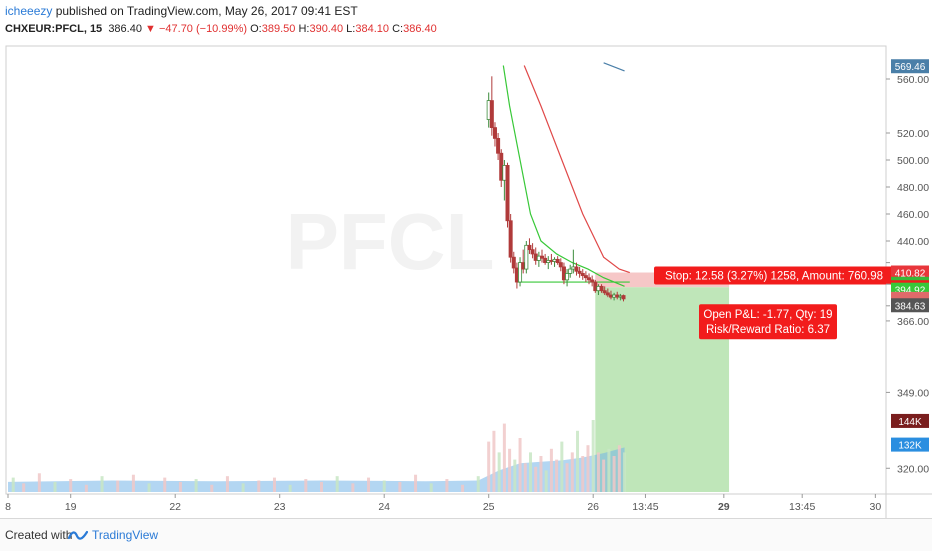 The image size is (932, 551). Describe the element at coordinates (768, 322) in the screenshot. I see `pnl-box` at that location.